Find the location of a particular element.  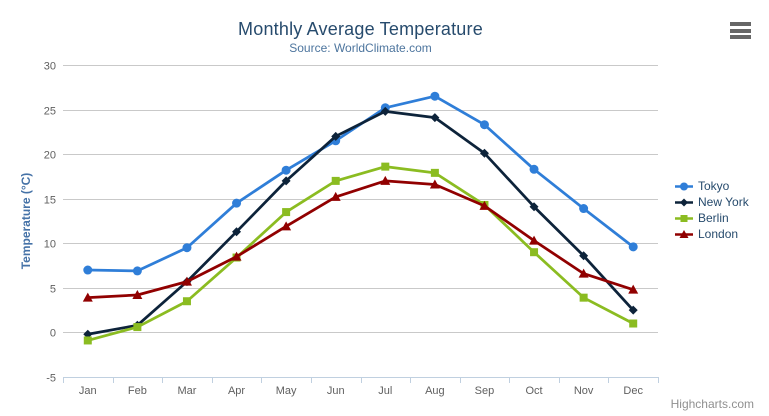

x-axis-label: Dec is located at coordinates (633, 391).